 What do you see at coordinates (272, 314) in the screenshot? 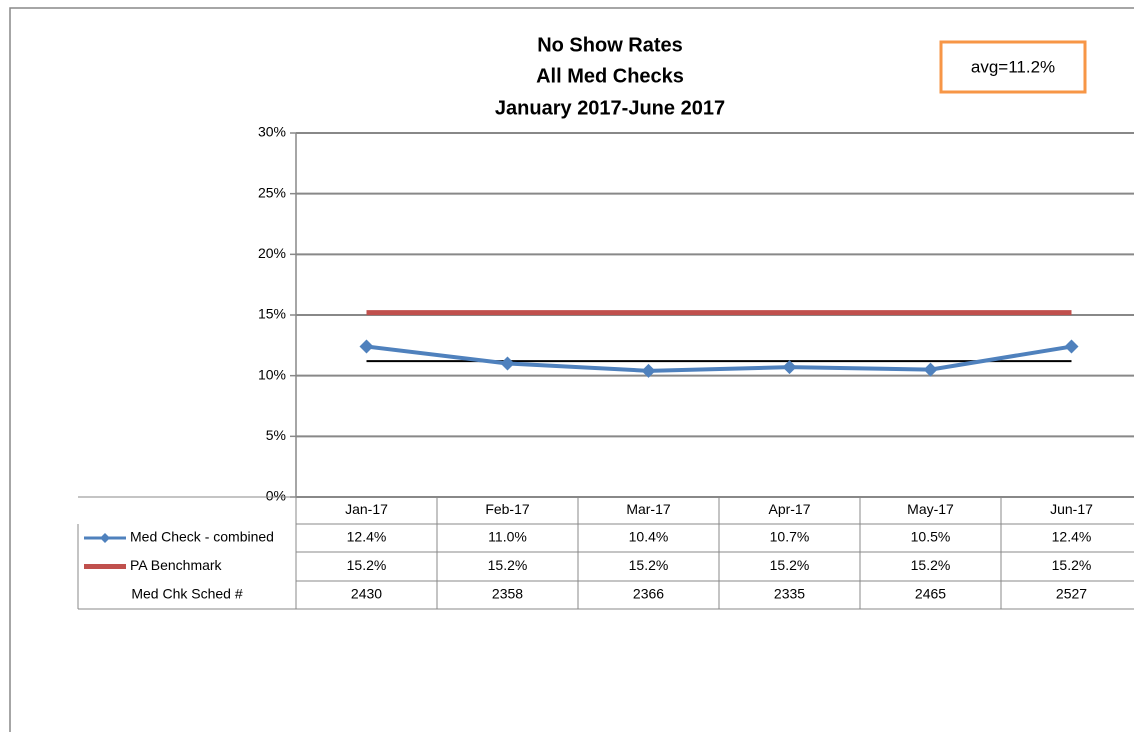
I see `y-tick-label: 15%` at bounding box center [272, 314].